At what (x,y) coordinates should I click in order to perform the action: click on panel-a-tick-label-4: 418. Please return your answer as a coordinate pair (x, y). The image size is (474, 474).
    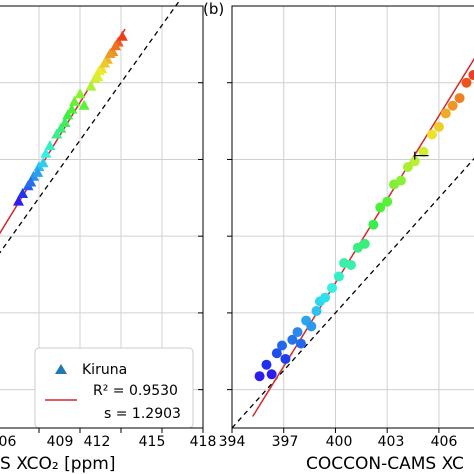
    Looking at the image, I should click on (203, 442).